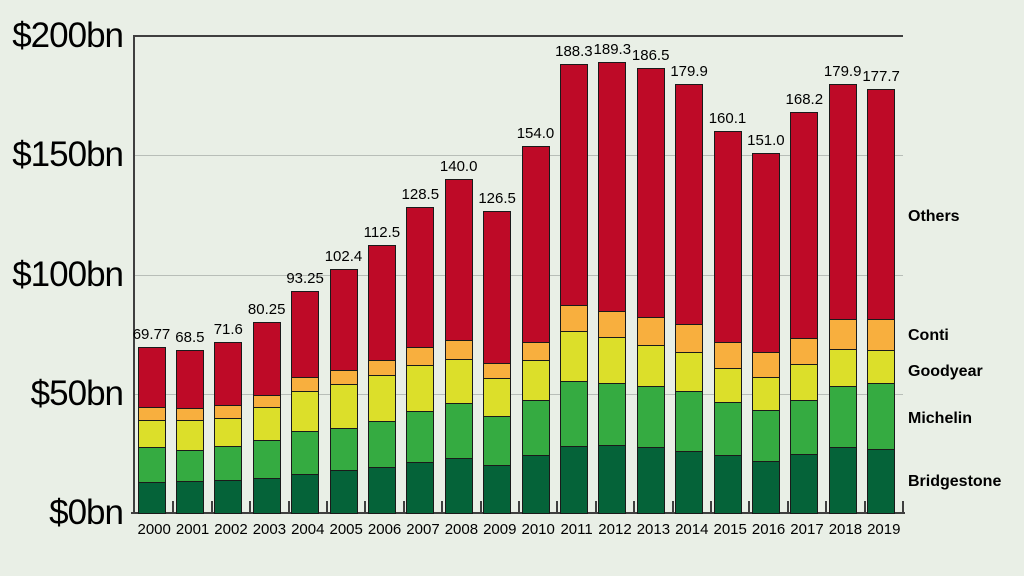  I want to click on x-axis-label-2018: 2018, so click(845, 529).